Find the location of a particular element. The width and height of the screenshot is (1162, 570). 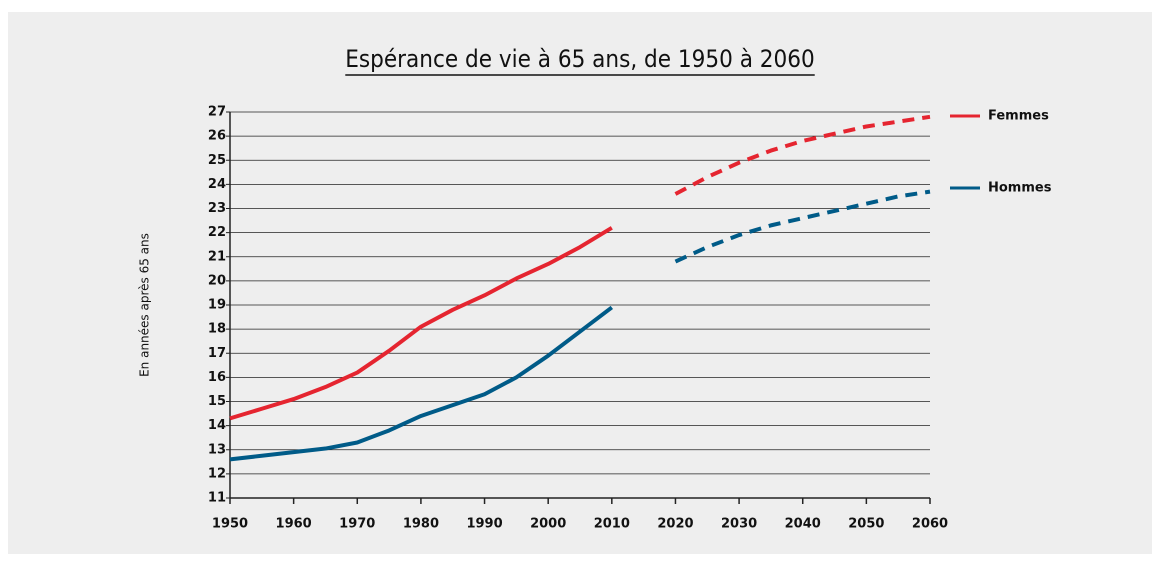

y-tick-label: 12 is located at coordinates (217, 473).